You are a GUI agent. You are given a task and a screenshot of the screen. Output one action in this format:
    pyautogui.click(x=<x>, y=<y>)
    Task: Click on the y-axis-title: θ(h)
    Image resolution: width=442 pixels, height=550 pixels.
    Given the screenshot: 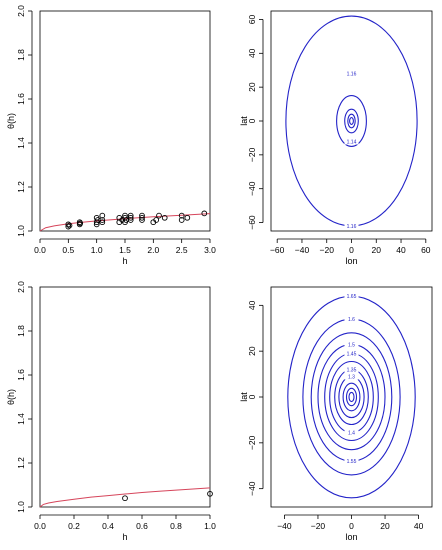 What is the action you would take?
    pyautogui.click(x=11, y=121)
    